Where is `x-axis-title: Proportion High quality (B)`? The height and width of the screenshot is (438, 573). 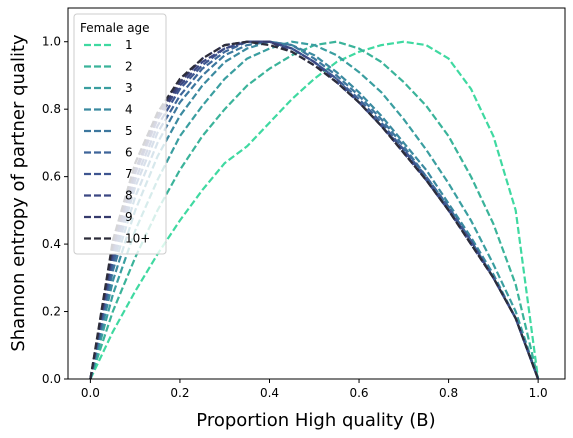 x-axis-title: Proportion High quality (B) is located at coordinates (315, 420).